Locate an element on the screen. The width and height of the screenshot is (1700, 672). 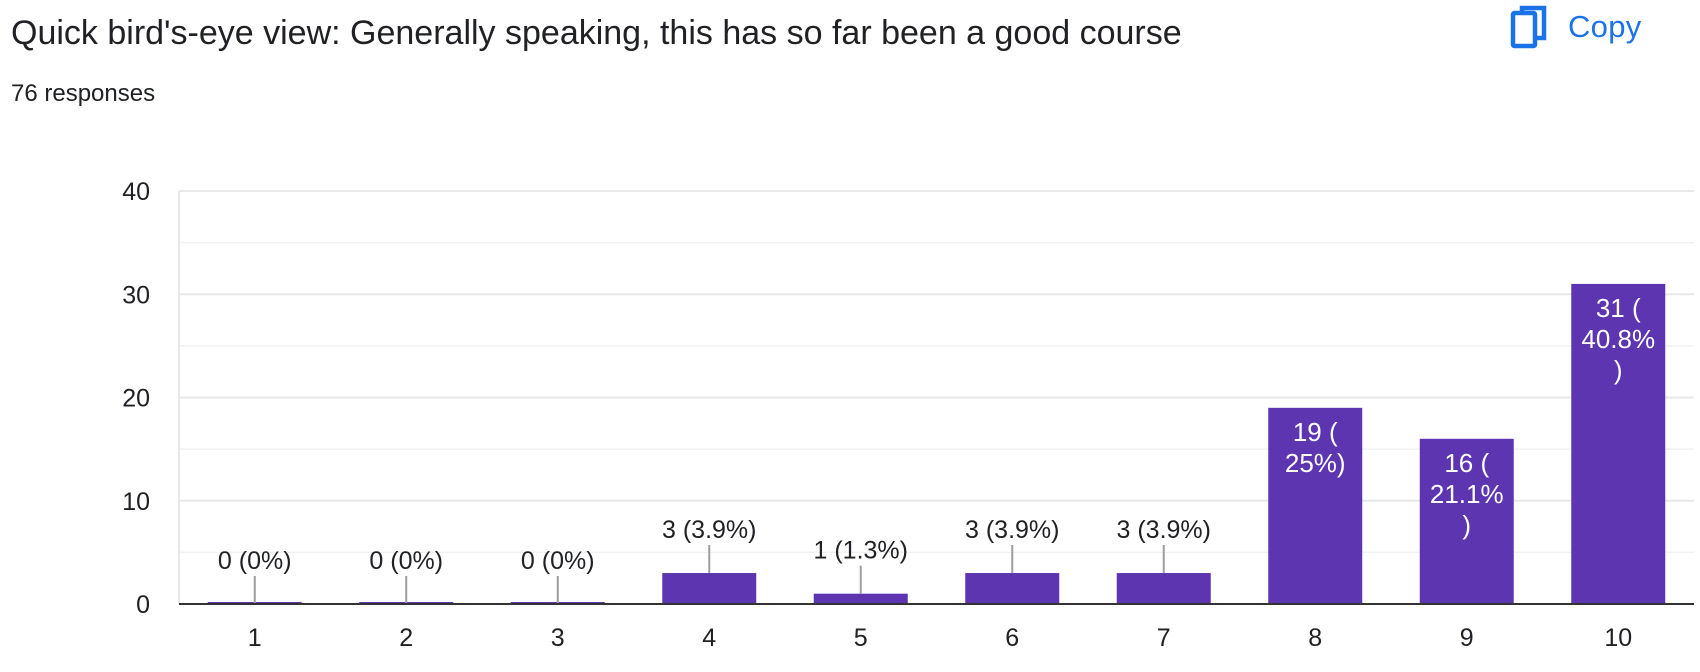
data-label: 25%) is located at coordinates (1315, 463).